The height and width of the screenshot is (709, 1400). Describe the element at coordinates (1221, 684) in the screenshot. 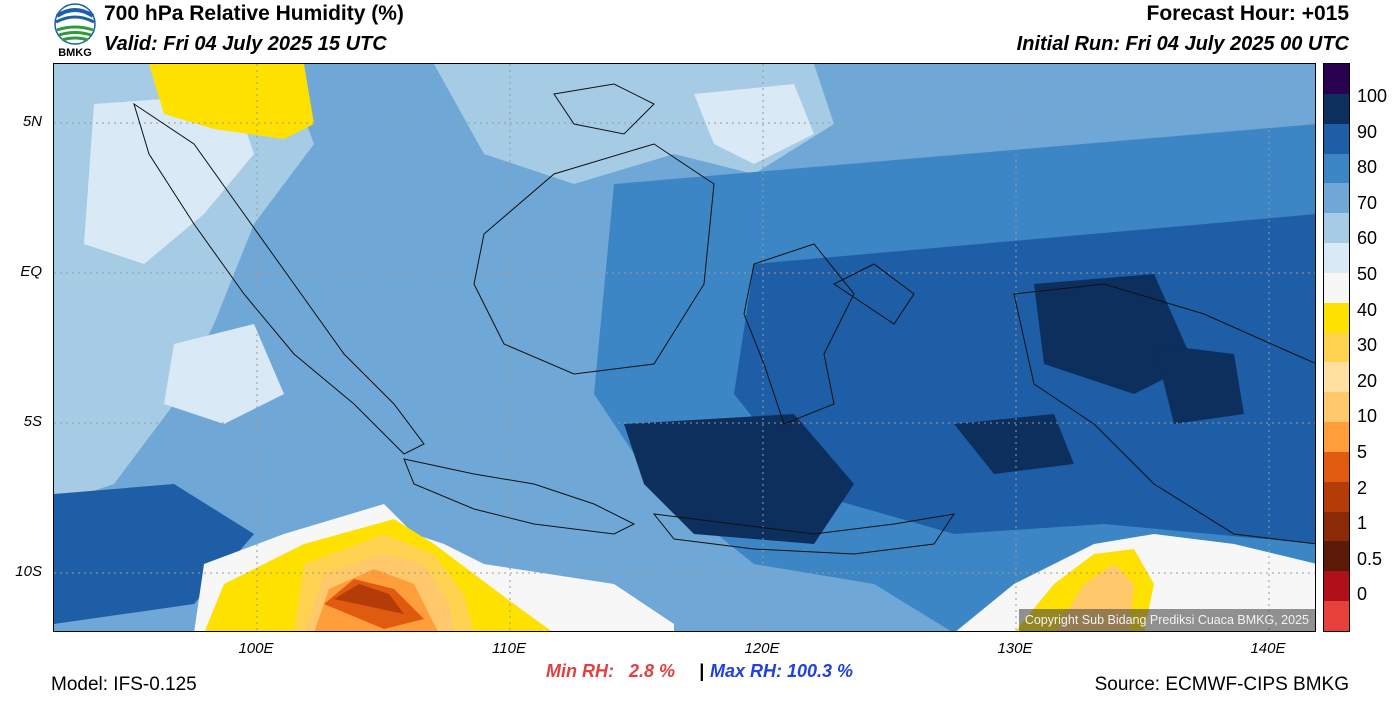

I see `source-label: Source: ECMWF-CIPS BMKG` at that location.